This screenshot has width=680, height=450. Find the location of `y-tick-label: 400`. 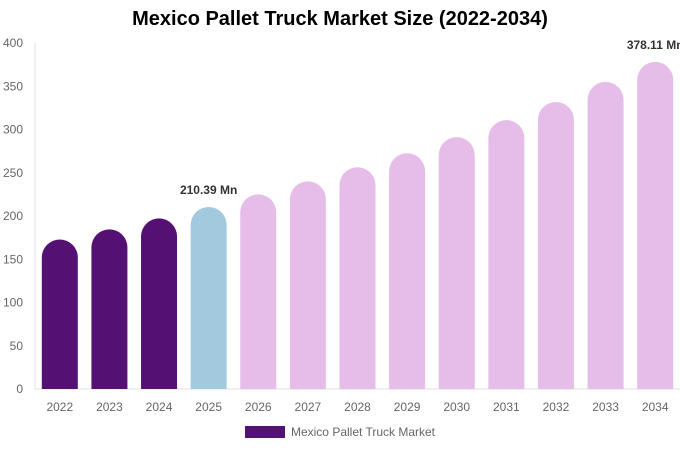

y-tick-label: 400 is located at coordinates (13, 43).